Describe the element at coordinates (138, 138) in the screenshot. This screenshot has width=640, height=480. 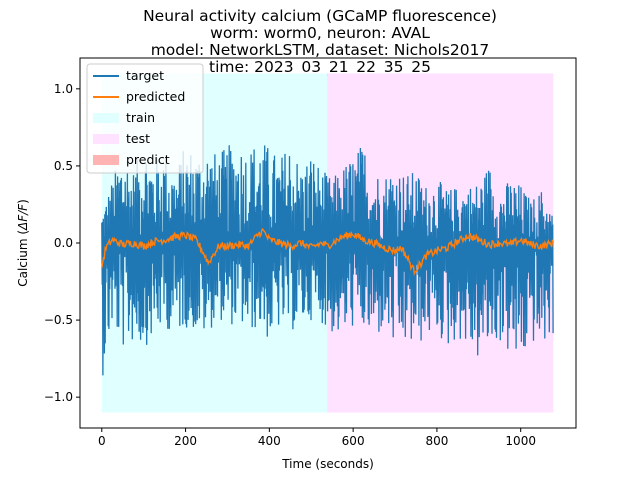
I see `legend-label-test: test` at that location.